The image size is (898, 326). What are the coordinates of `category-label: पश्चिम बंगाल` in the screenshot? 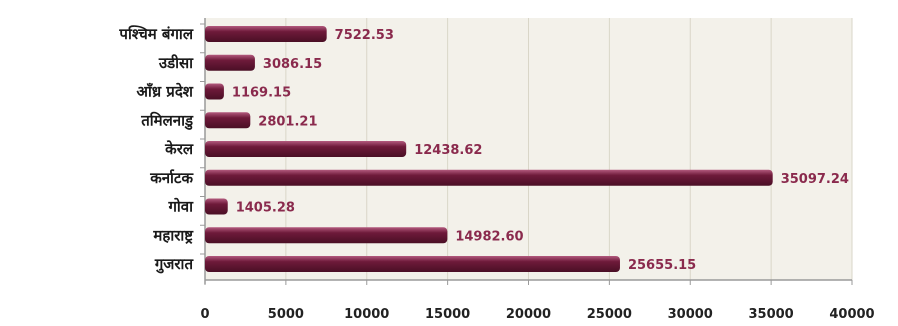 It's located at (155, 34).